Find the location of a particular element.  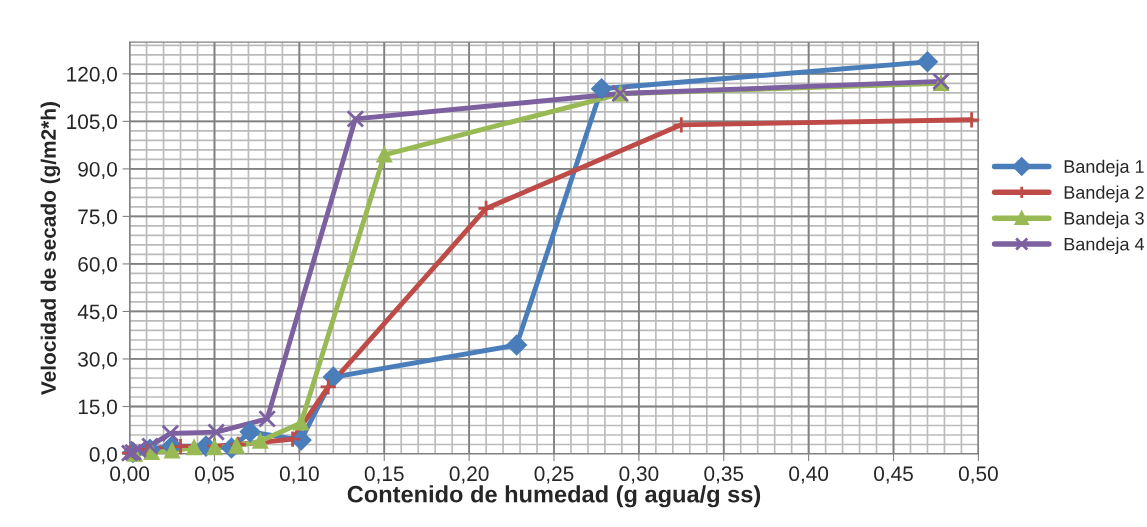

x-tick-label: 0,15 is located at coordinates (384, 475).